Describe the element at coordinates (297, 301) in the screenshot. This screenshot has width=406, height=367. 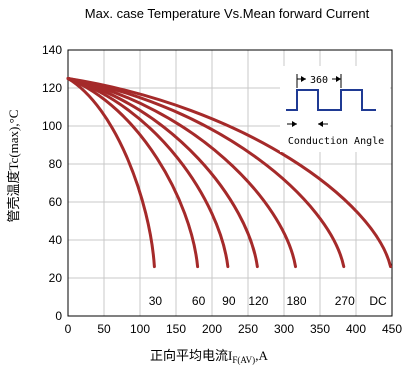
I see `curve-label-180: 180` at that location.